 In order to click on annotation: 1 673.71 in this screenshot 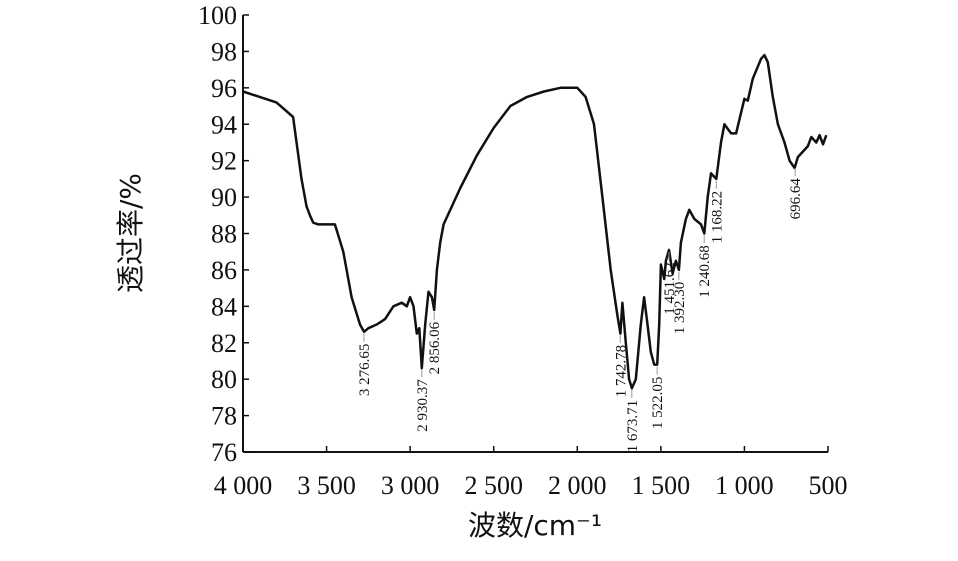, I will do `click(633, 426)`.